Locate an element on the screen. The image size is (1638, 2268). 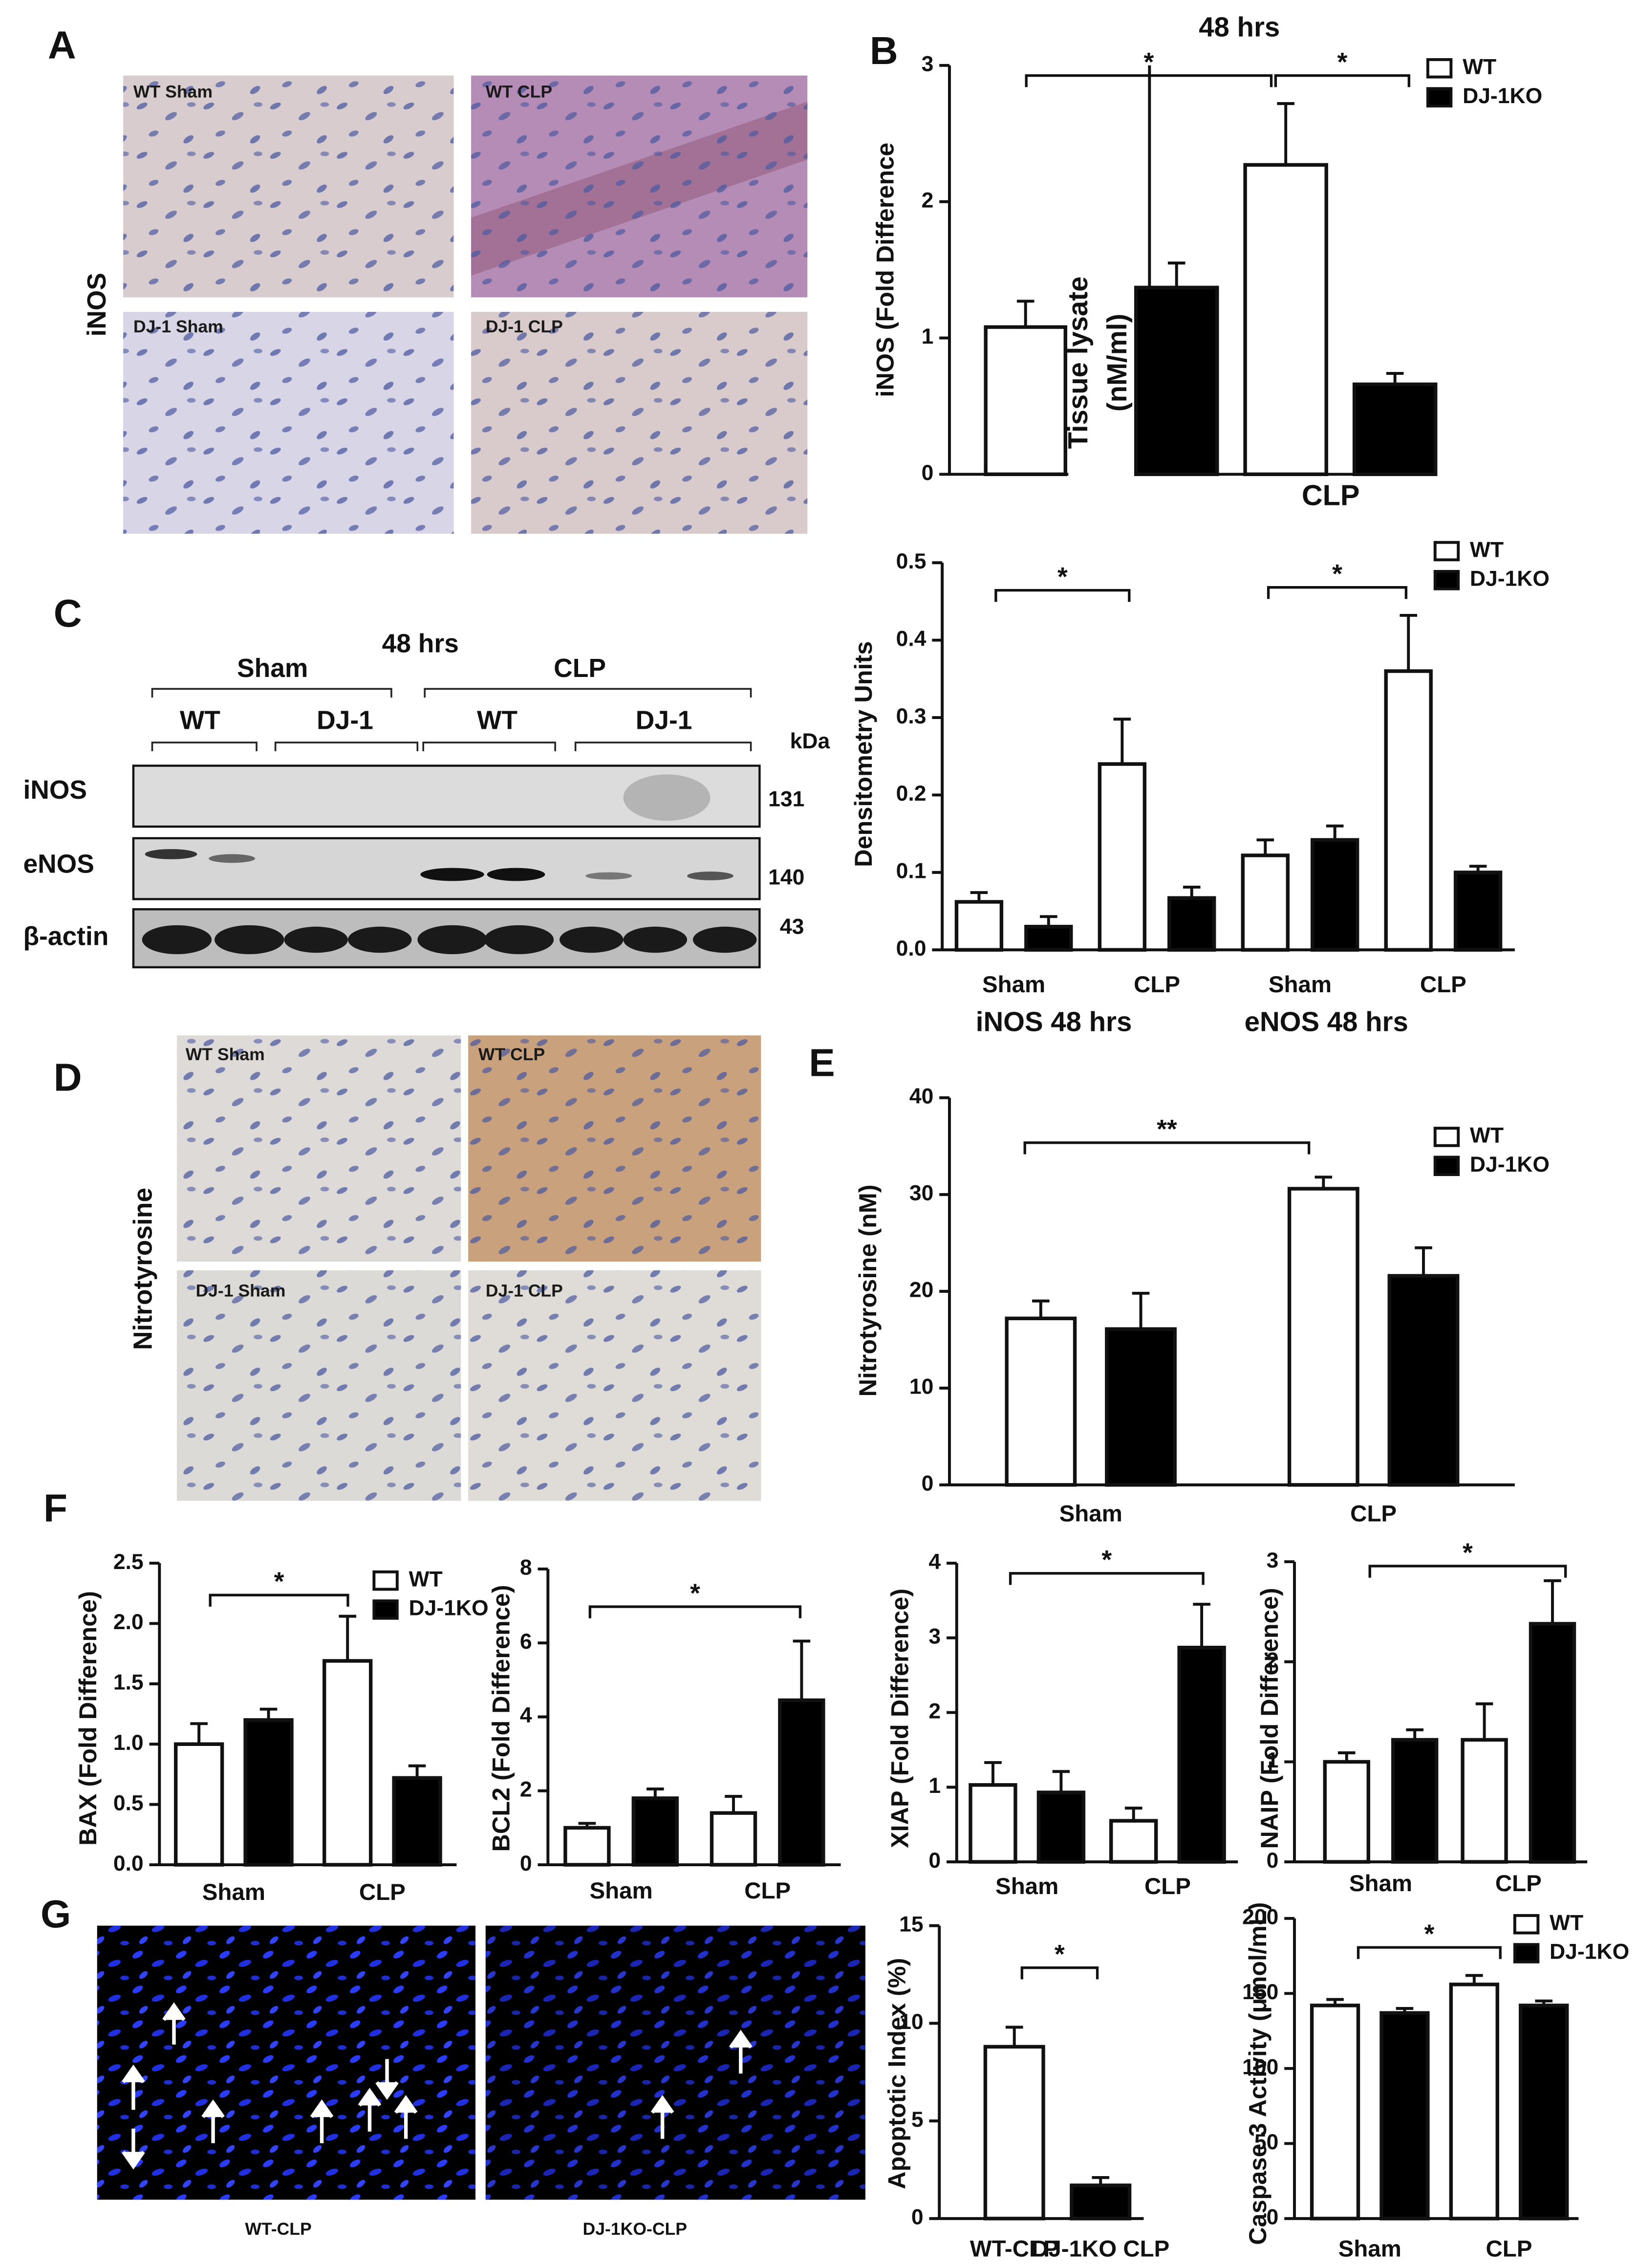
y-tick-label: 15 is located at coordinates (911, 1924).